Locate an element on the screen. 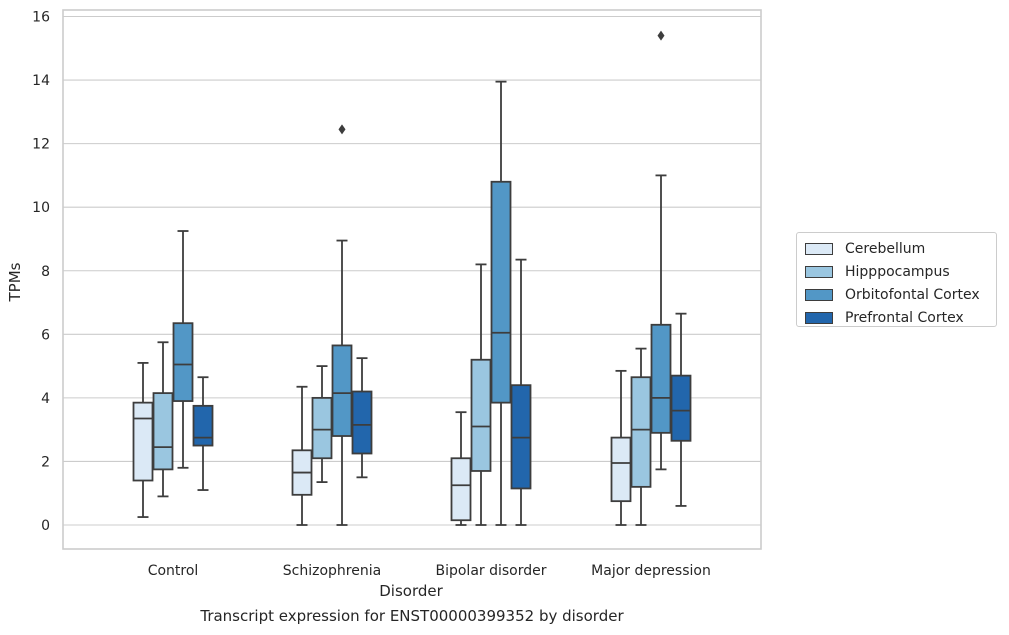  x-tick-label: Major depression is located at coordinates (651, 571).